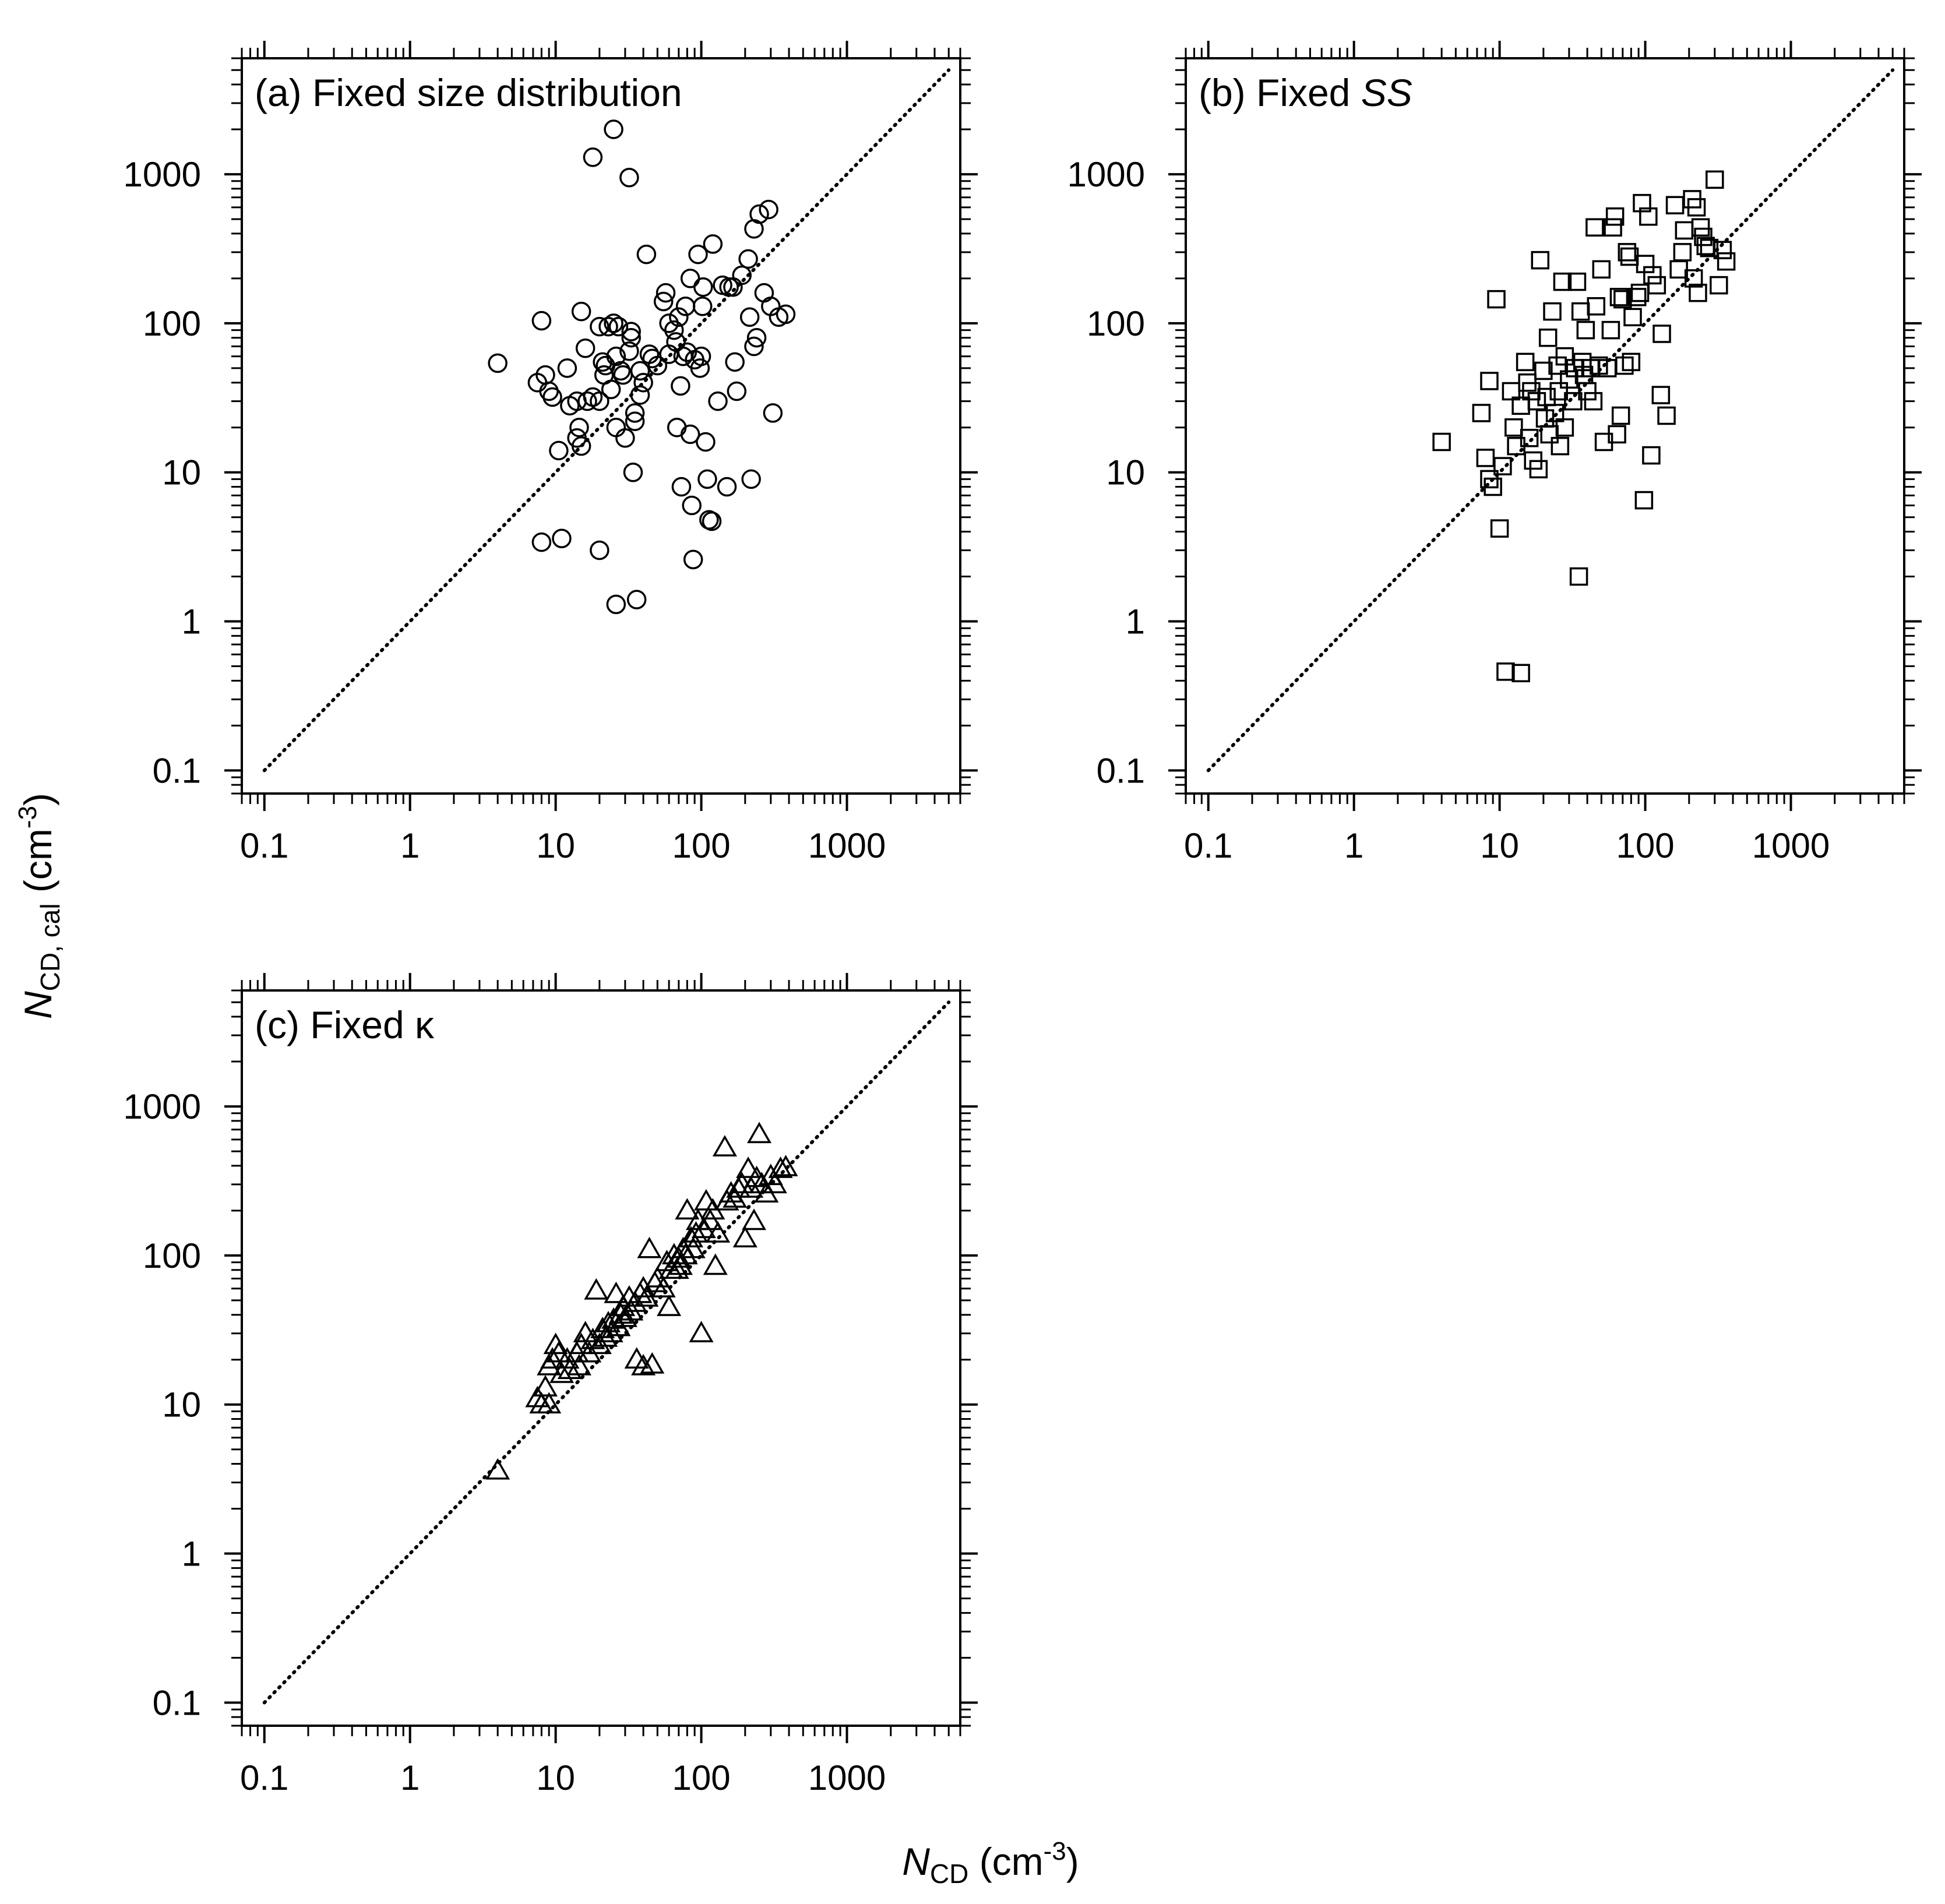 The width and height of the screenshot is (1945, 1904). What do you see at coordinates (990, 1863) in the screenshot?
I see `x-axis-label: NCD (cm-3)` at bounding box center [990, 1863].